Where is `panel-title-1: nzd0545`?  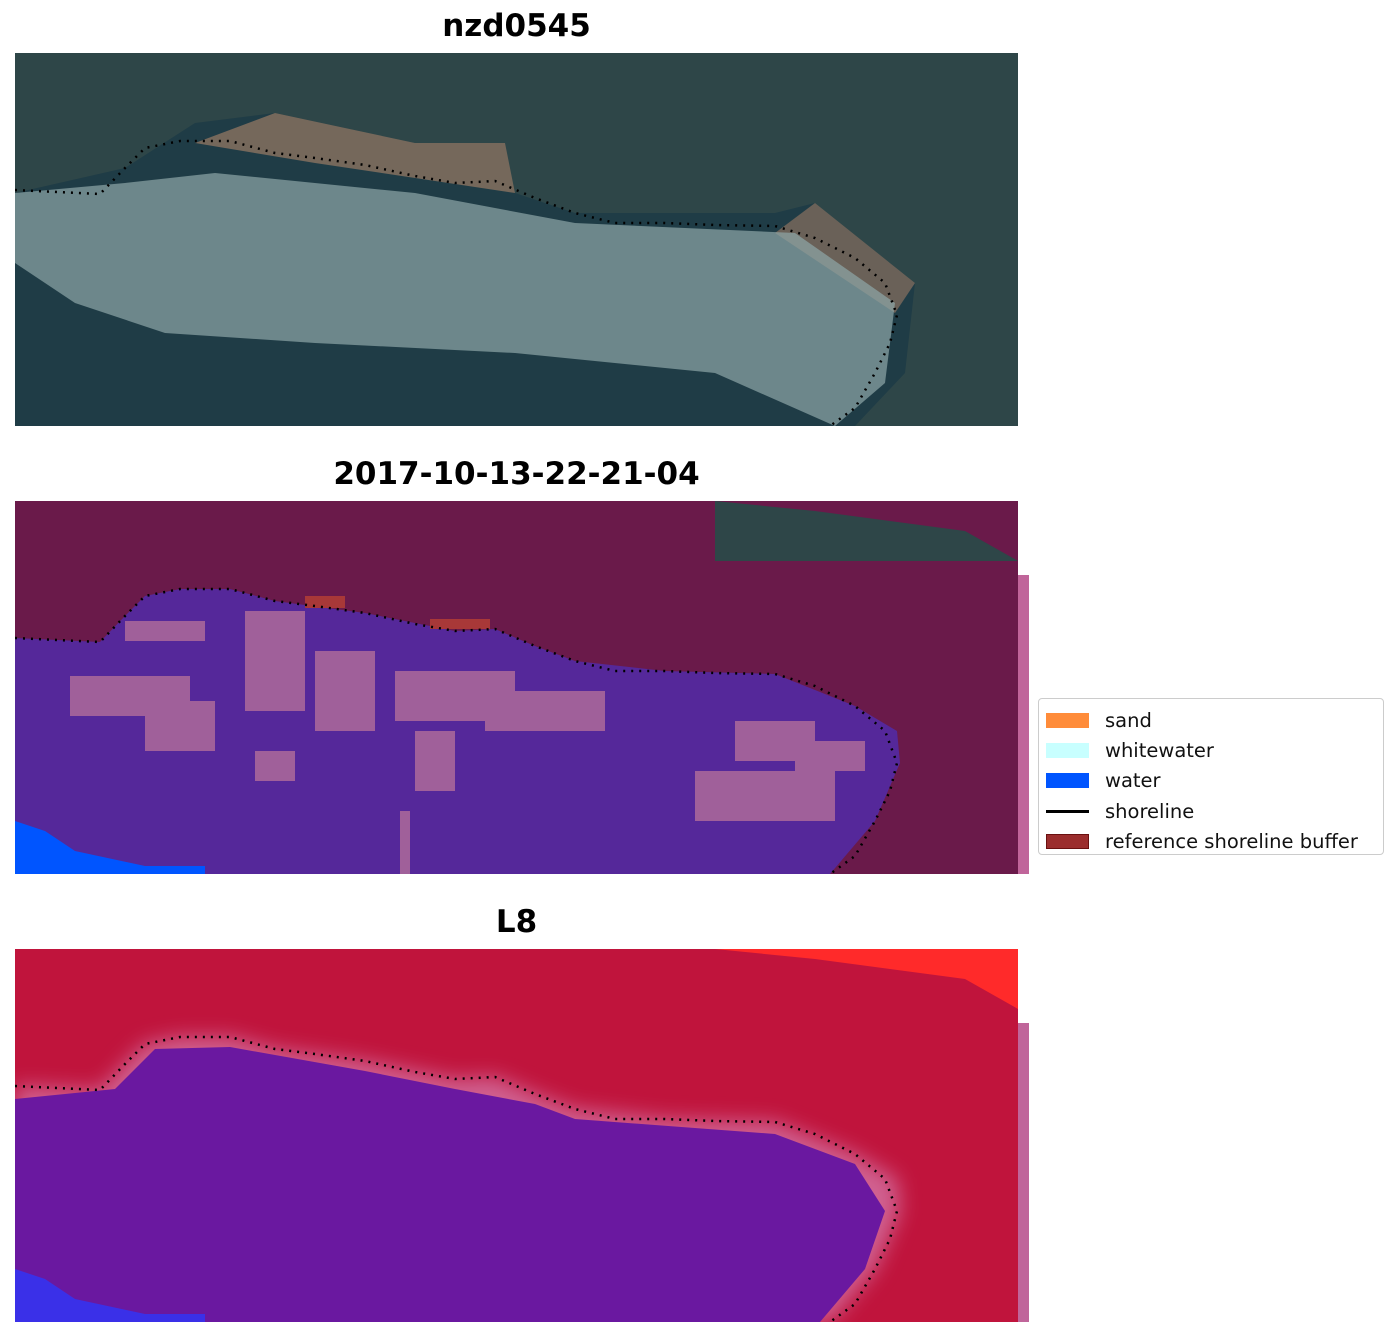
panel-title-1: nzd0545 is located at coordinates (516, 26).